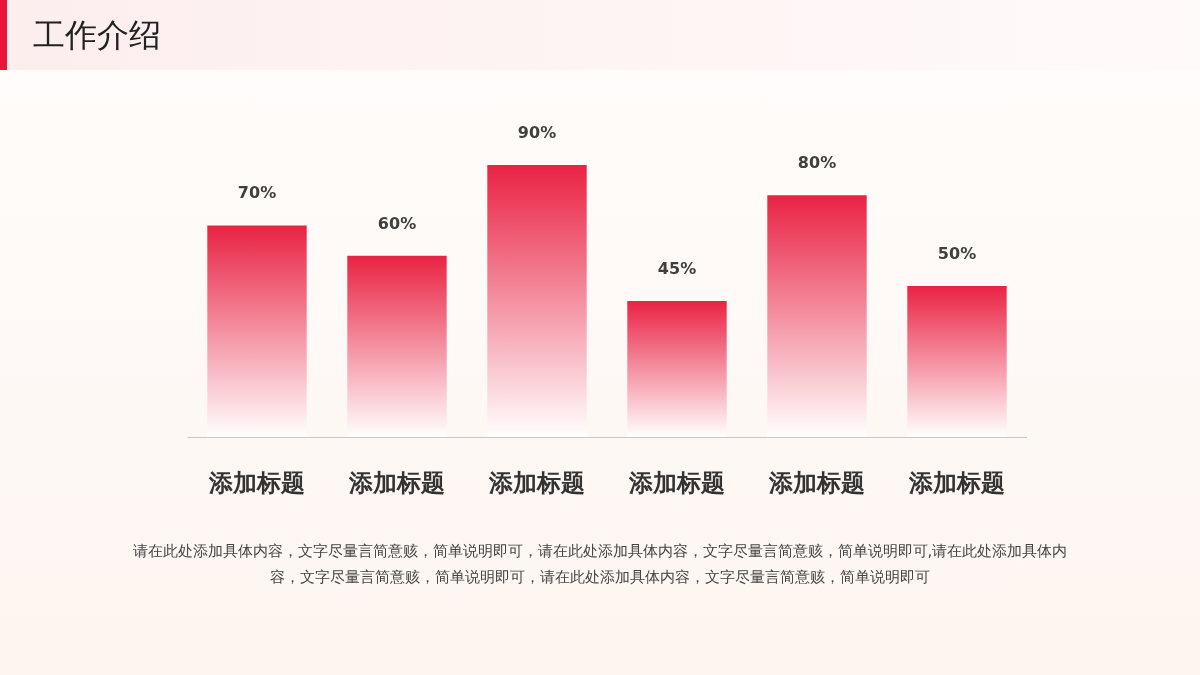 The image size is (1200, 675). I want to click on chart-title: 工作介绍, so click(97, 35).